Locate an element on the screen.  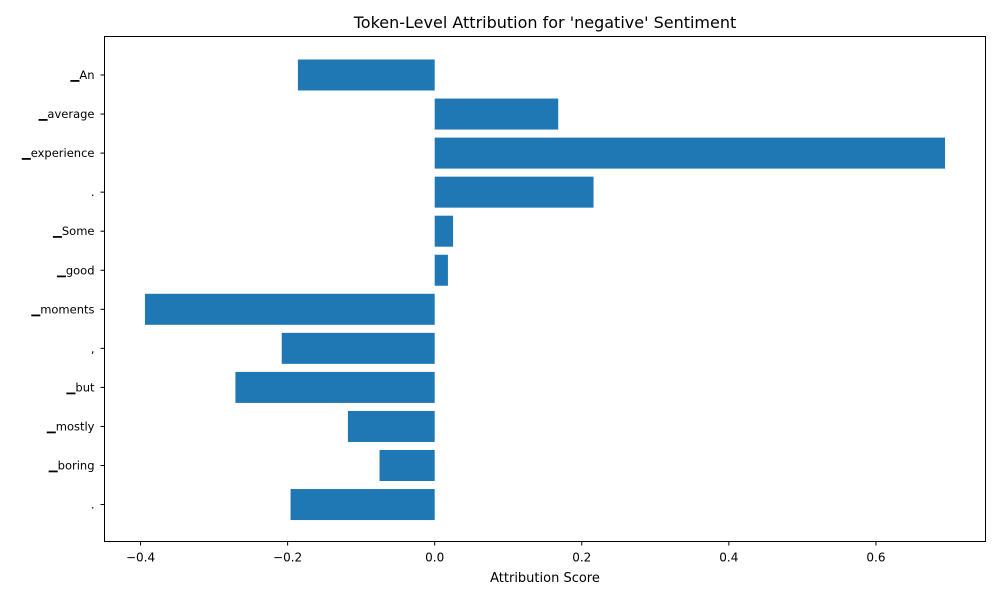
y-tick-label: ▁but is located at coordinates (80, 387).